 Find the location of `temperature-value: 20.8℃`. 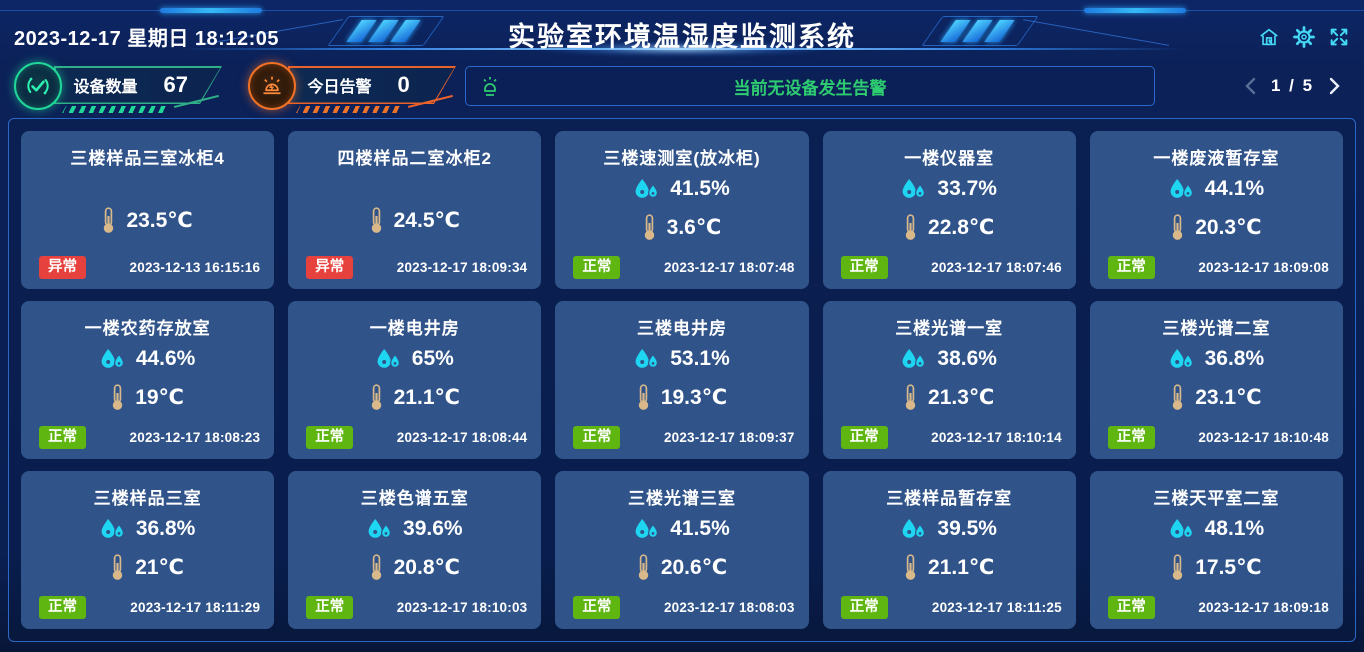

temperature-value: 20.8℃ is located at coordinates (426, 567).